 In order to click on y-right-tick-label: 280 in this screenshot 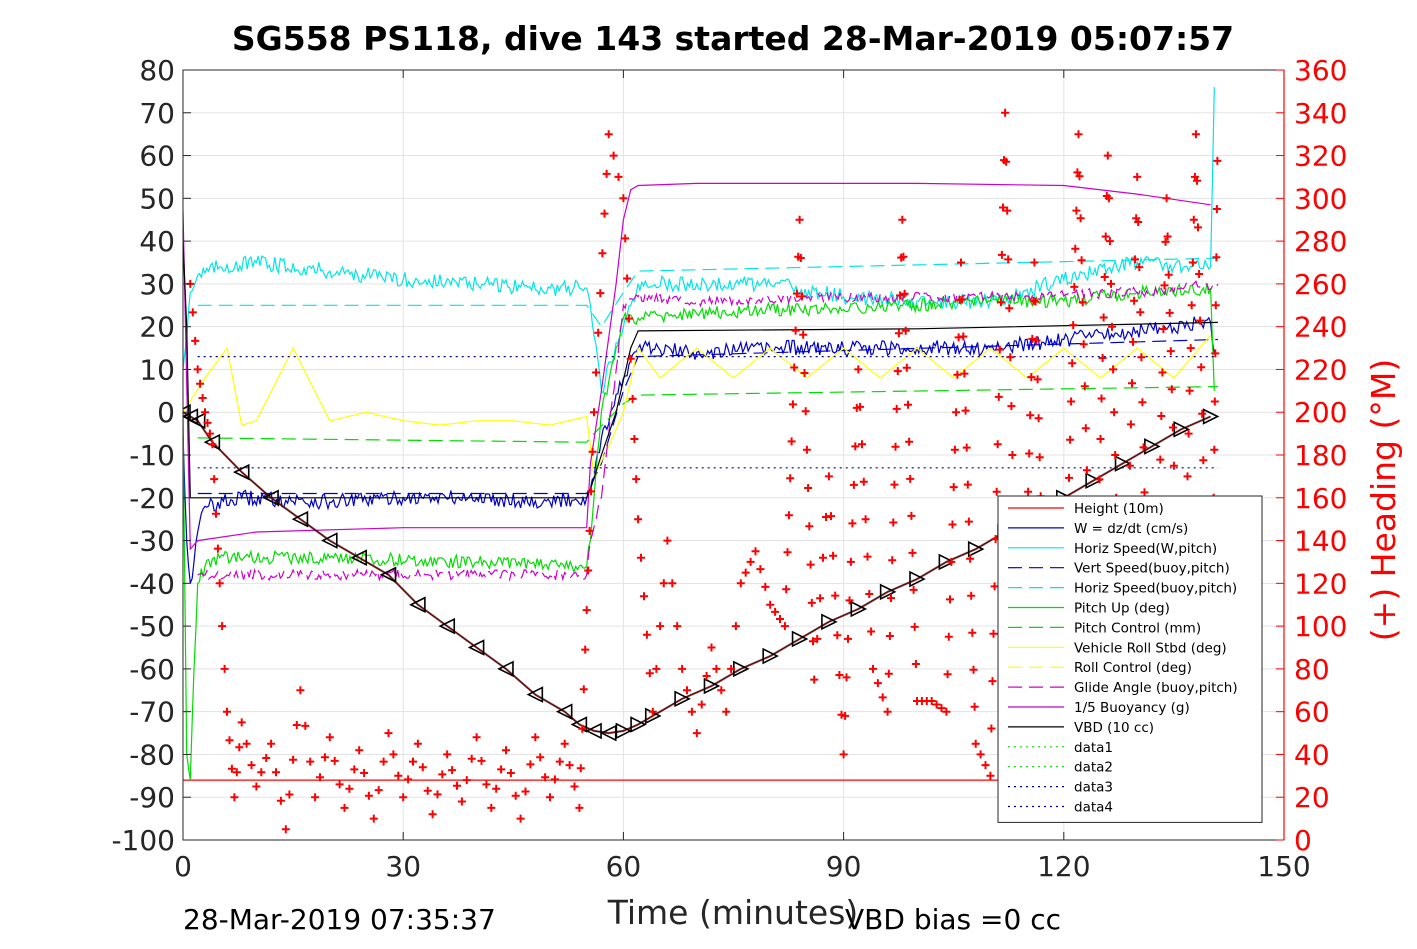, I will do `click(1320, 241)`.